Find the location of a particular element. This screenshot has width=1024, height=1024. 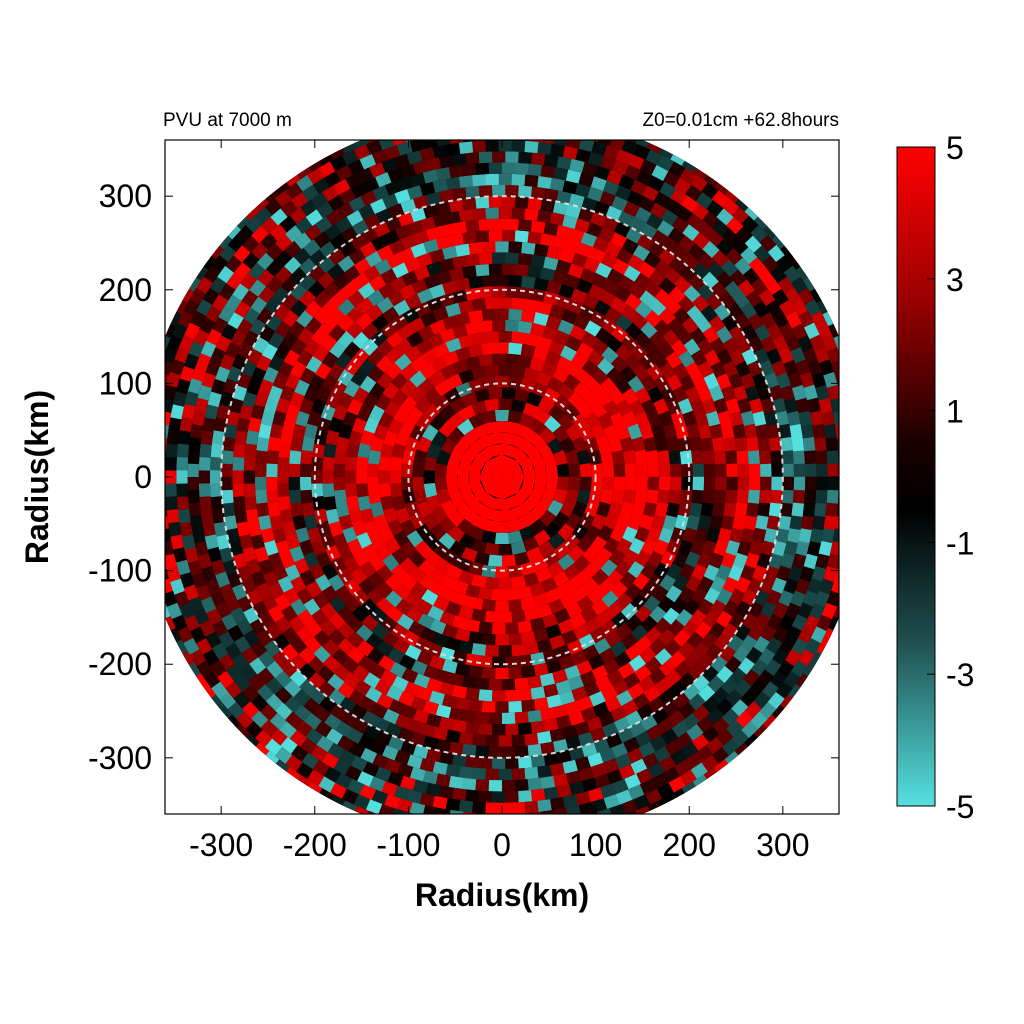

x-tick-label: -200 is located at coordinates (315, 845).